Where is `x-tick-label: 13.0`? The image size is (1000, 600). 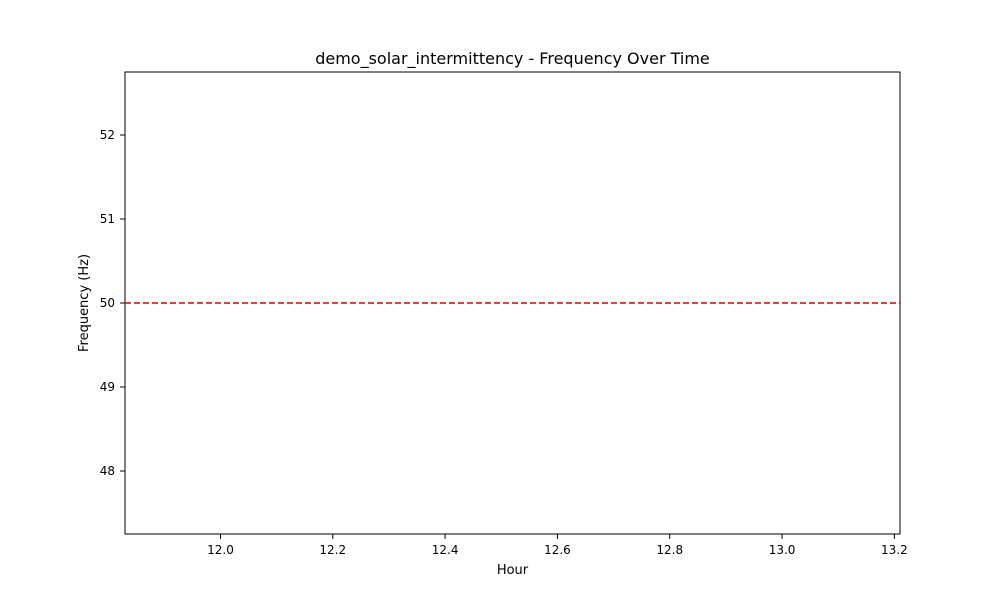
x-tick-label: 13.0 is located at coordinates (782, 550).